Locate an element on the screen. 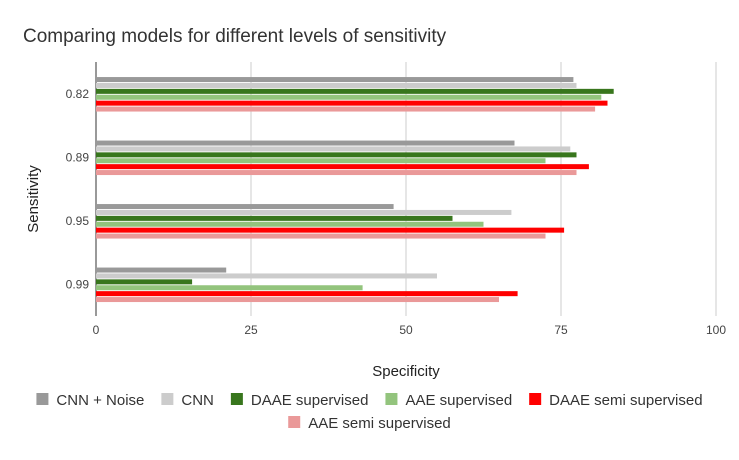  bar-aae-supervised-0.99 is located at coordinates (229, 288).